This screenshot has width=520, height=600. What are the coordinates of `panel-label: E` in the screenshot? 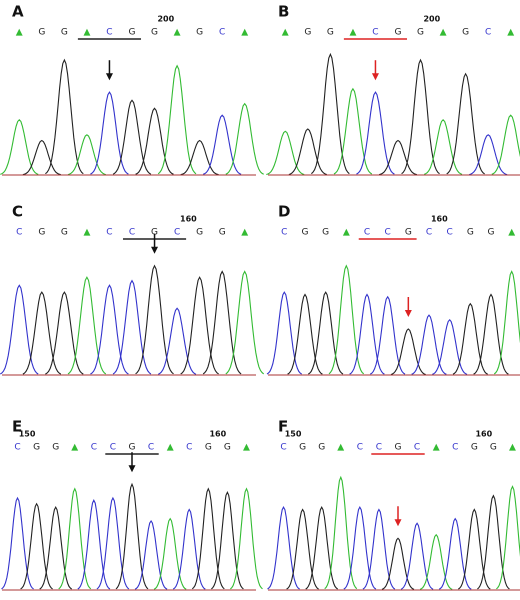 It's located at (17, 427).